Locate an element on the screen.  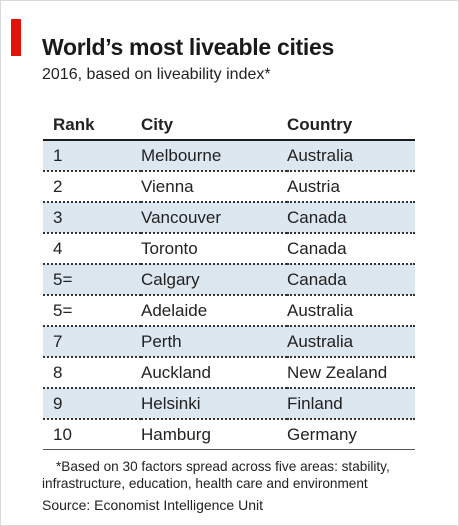
column-header-city: City is located at coordinates (214, 125).